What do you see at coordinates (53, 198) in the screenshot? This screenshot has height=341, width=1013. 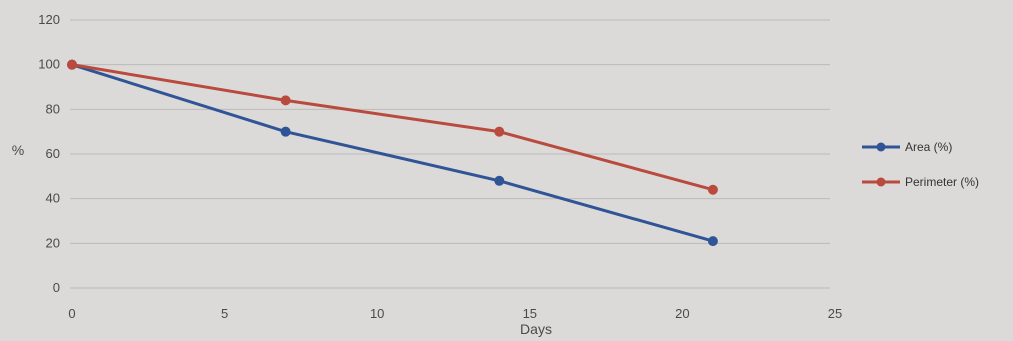 I see `y-tick-label: 40` at bounding box center [53, 198].